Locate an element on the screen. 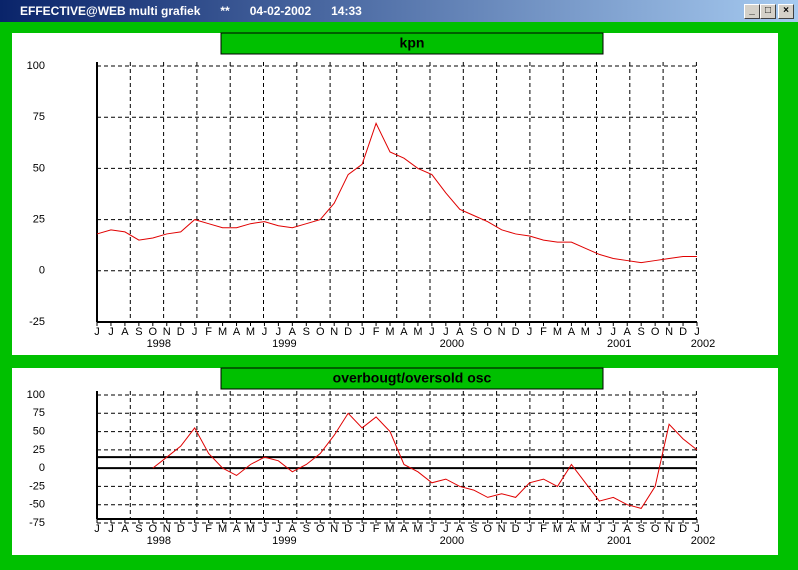 The width and height of the screenshot is (798, 570). y-tick-label: -50 is located at coordinates (37, 505).